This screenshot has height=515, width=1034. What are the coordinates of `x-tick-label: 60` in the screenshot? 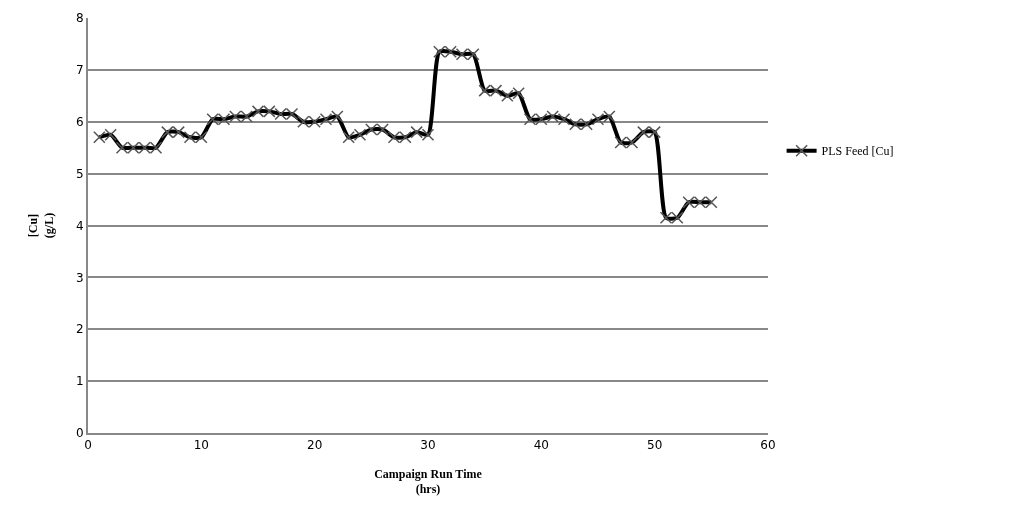 It's located at (768, 445).